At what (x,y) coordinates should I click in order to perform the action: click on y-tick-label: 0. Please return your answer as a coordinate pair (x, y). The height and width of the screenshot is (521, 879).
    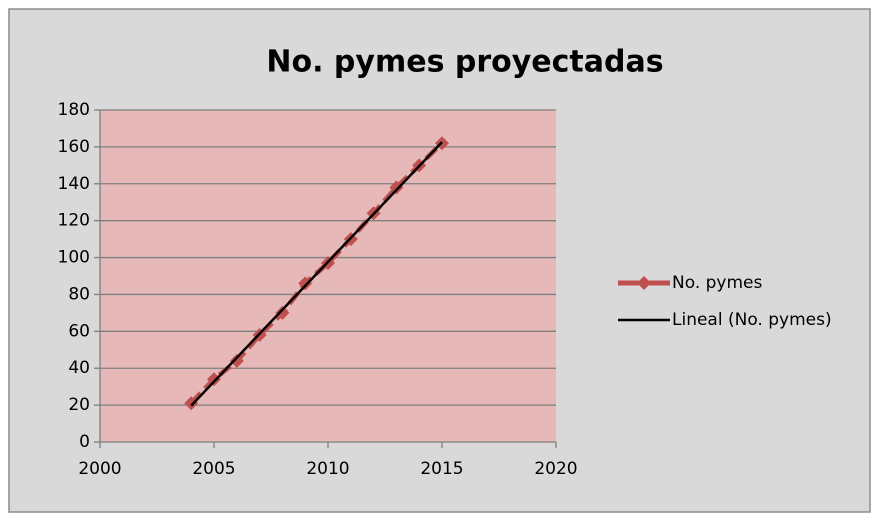
    Looking at the image, I should click on (84, 442).